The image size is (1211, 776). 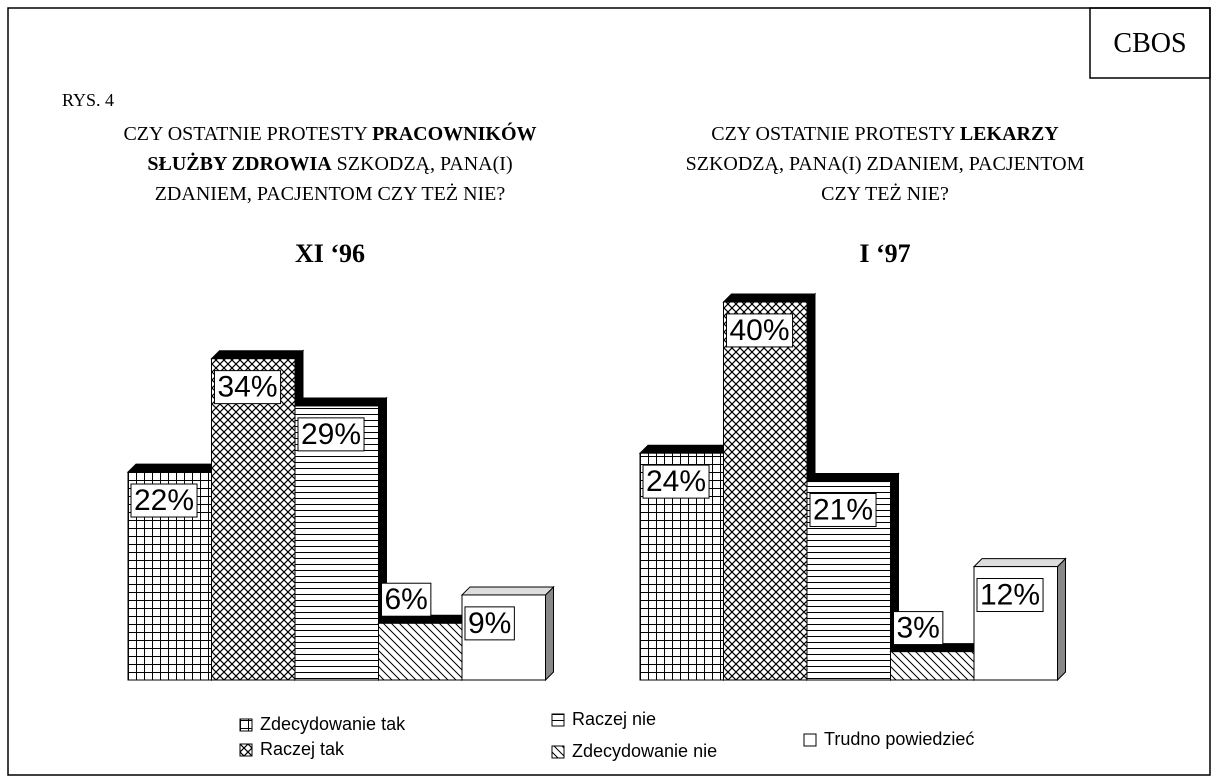 What do you see at coordinates (644, 751) in the screenshot?
I see `legend-label: Zdecydowanie nie` at bounding box center [644, 751].